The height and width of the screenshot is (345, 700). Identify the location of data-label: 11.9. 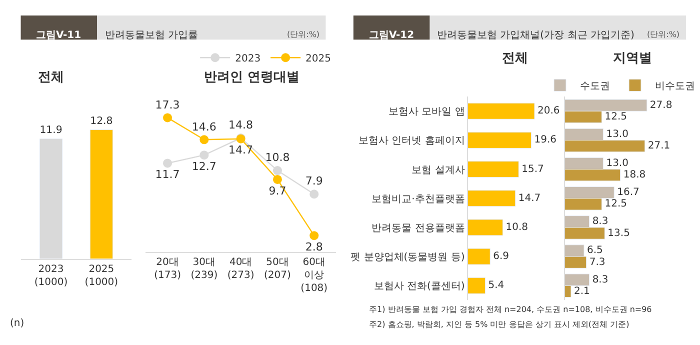
(51, 130).